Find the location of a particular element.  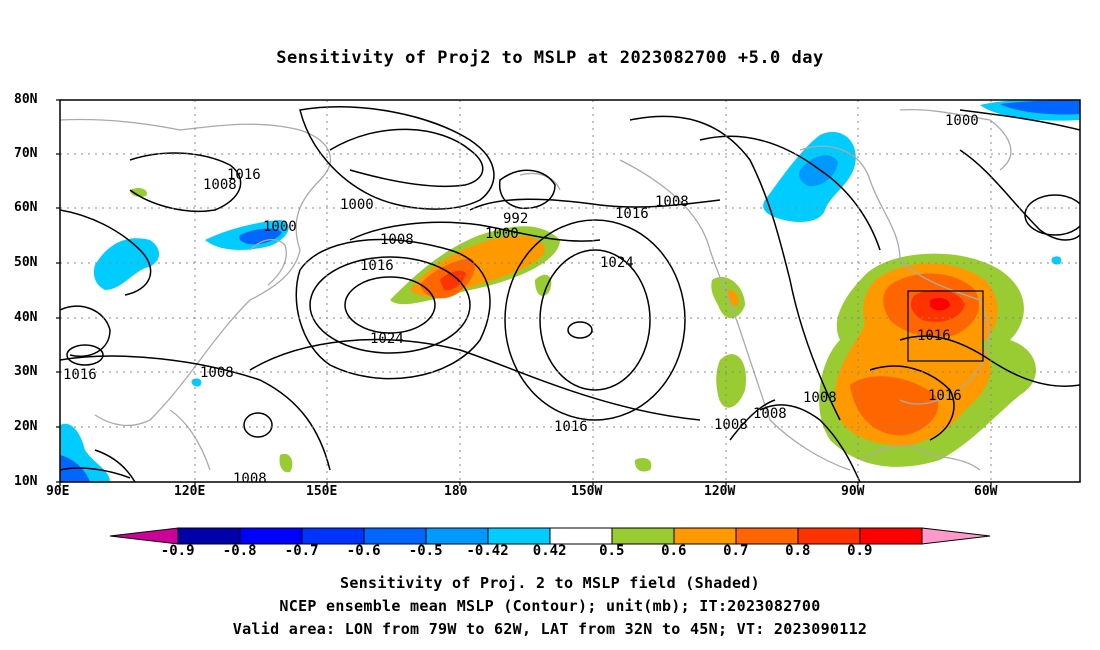

lat-label: 60N is located at coordinates (26, 207).